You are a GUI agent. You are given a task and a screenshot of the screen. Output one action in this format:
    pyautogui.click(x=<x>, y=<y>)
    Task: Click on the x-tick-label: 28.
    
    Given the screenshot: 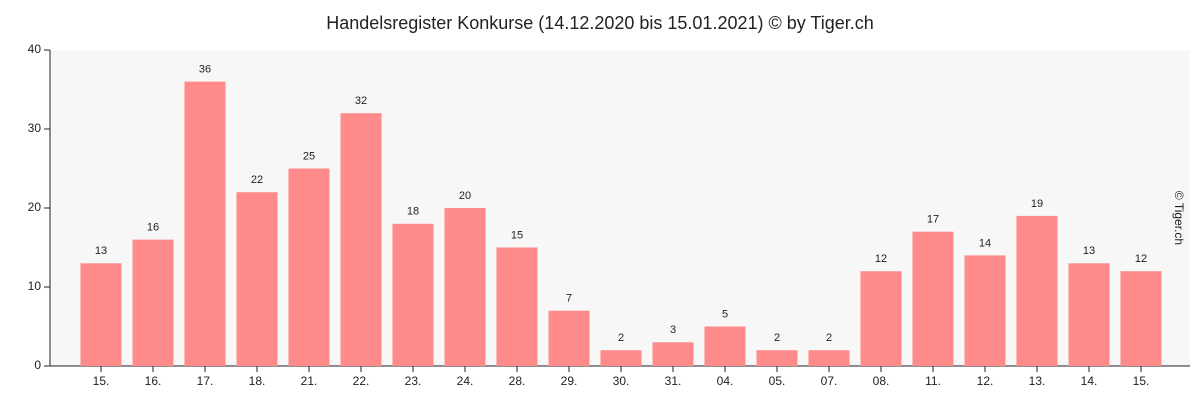 What is the action you would take?
    pyautogui.click(x=517, y=381)
    